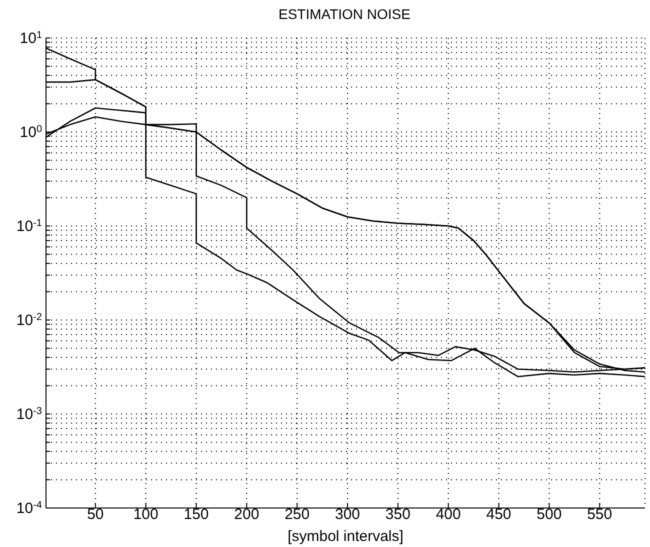 The image size is (650, 547). Describe the element at coordinates (549, 514) in the screenshot. I see `x-tick-label: 500` at that location.